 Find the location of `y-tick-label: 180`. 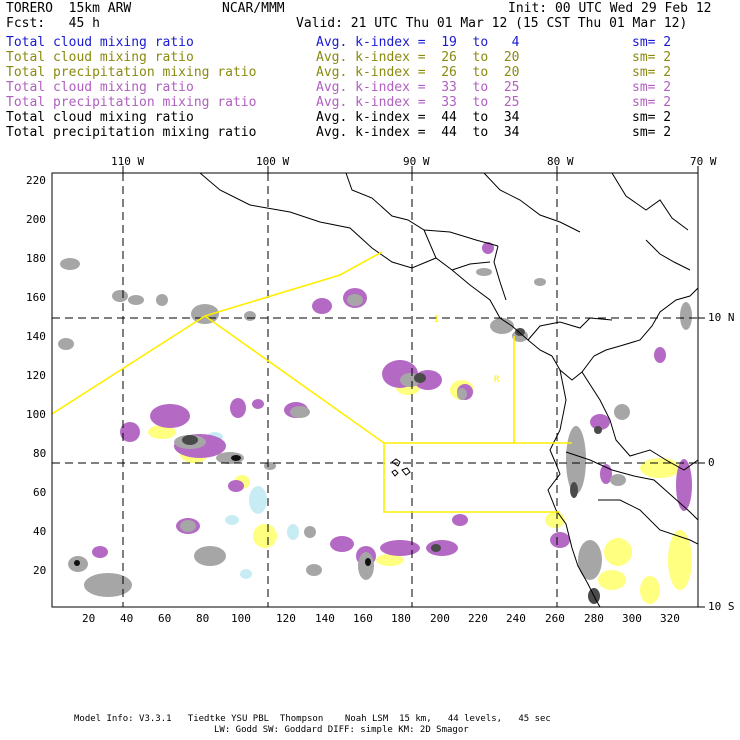

y-tick-label: 180 is located at coordinates (36, 258).